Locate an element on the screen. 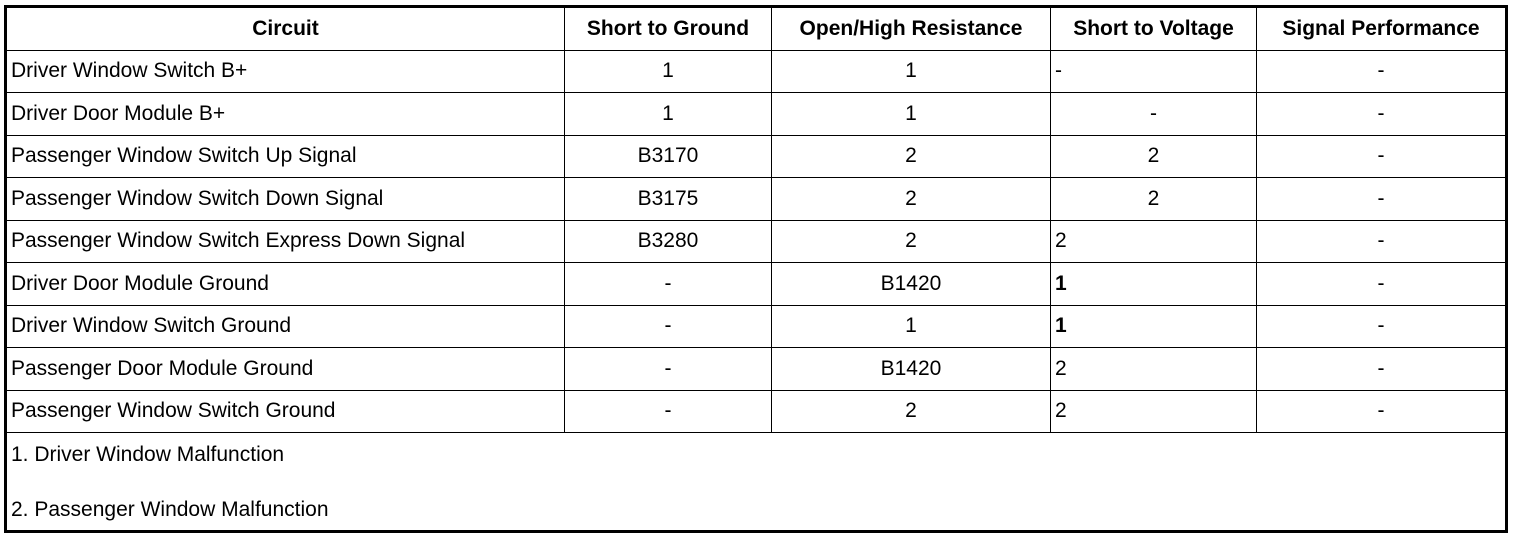 This screenshot has width=1520, height=534. note-2: 2. Passenger Window Malfunction is located at coordinates (170, 509).